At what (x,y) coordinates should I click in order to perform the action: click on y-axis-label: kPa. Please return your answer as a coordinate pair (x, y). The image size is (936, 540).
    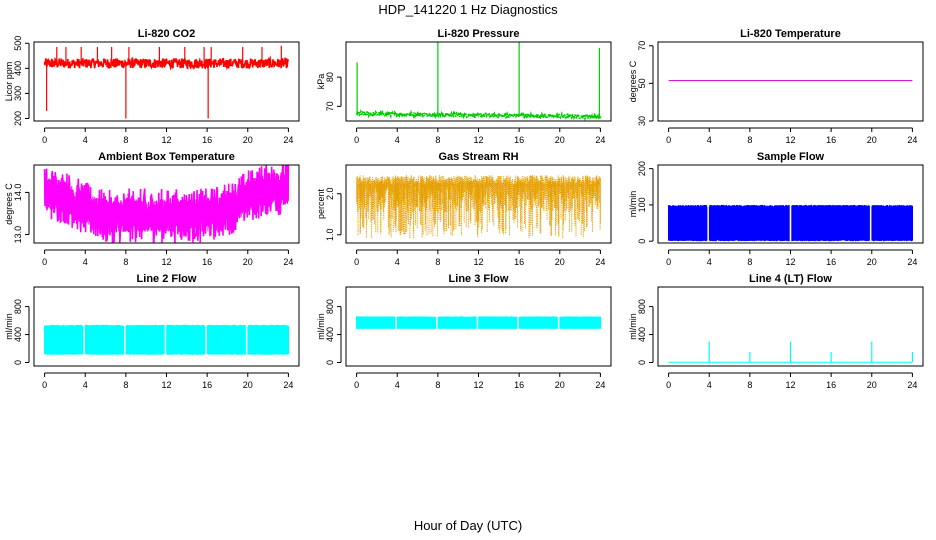
    Looking at the image, I should click on (321, 82).